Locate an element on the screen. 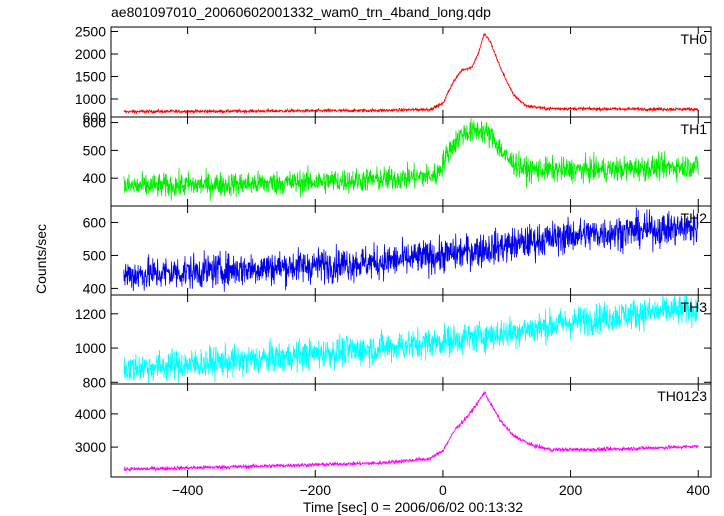 This screenshot has width=724, height=516. series-line-th3 is located at coordinates (411, 339).